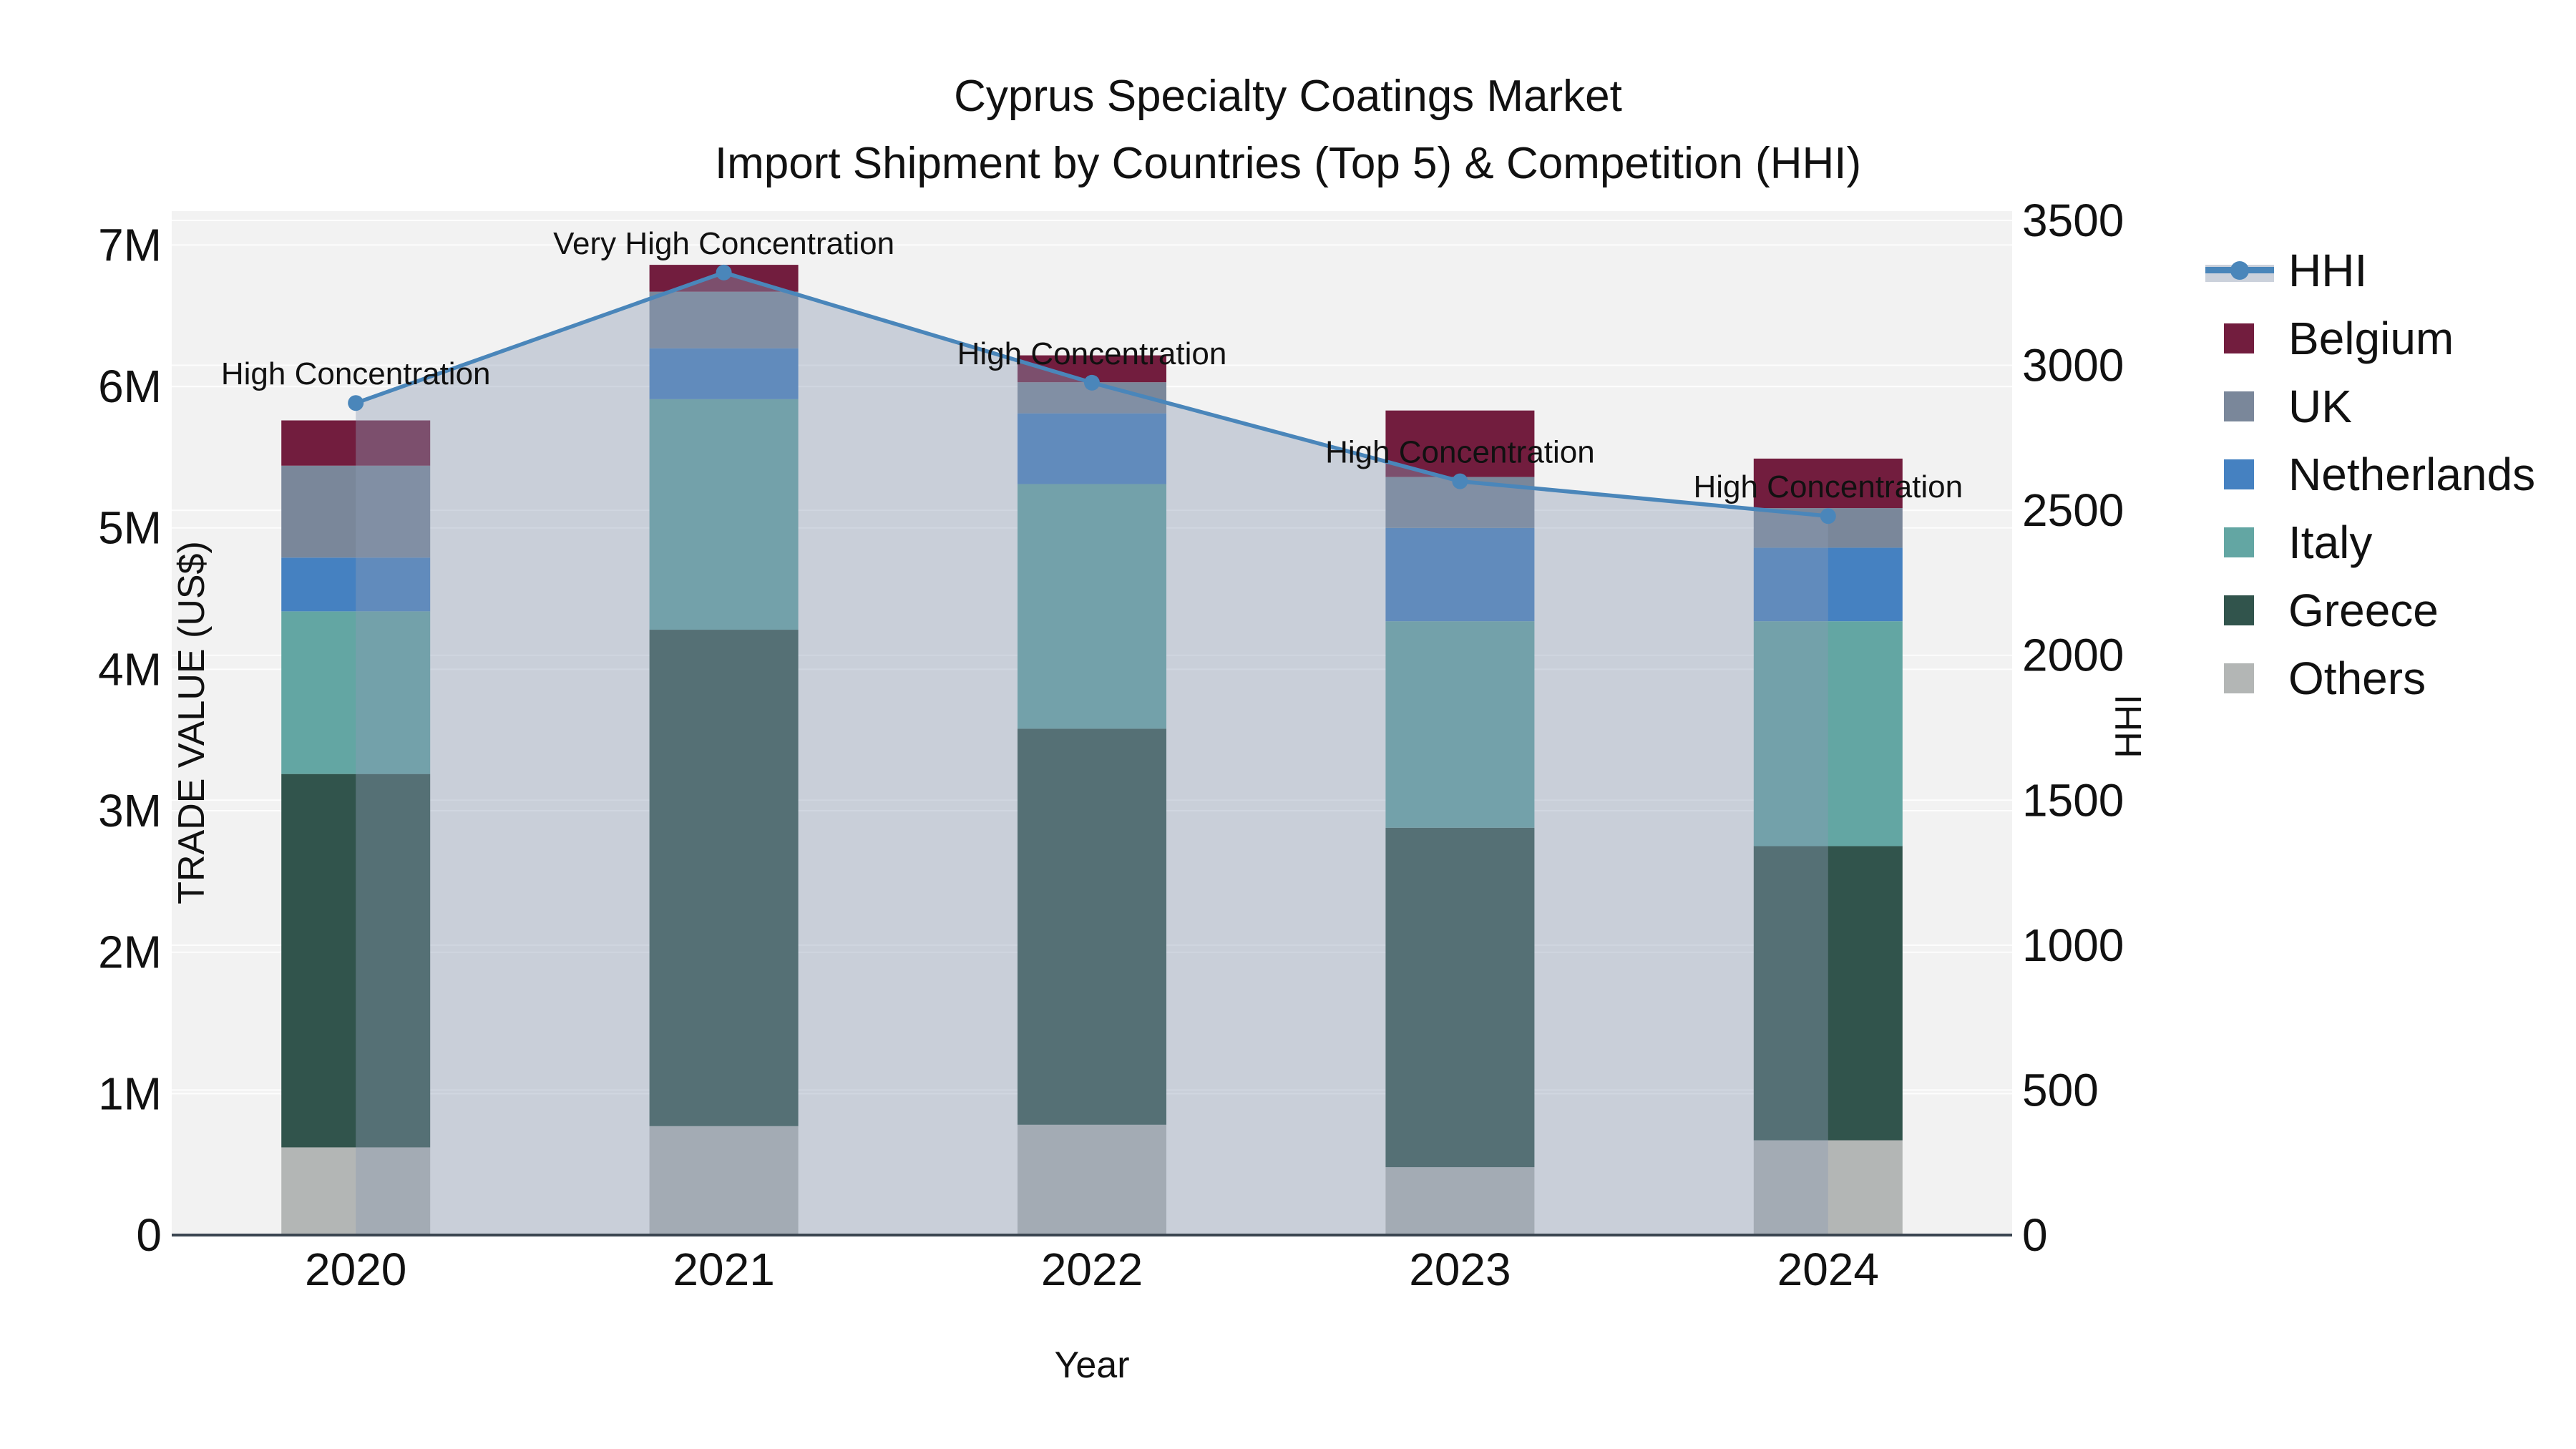  I want to click on left-tick-label: 6M, so click(130, 386).